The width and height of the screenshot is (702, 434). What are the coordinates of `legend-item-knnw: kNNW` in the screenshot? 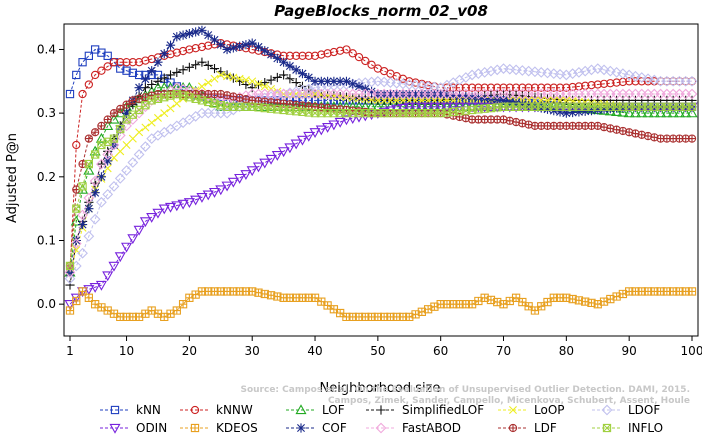 It's located at (216, 410).